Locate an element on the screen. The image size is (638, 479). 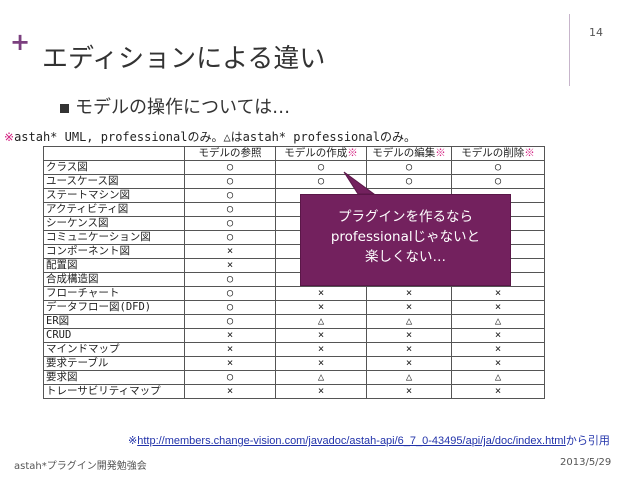
diagram-name-cell: クラス図 is located at coordinates (114, 167).